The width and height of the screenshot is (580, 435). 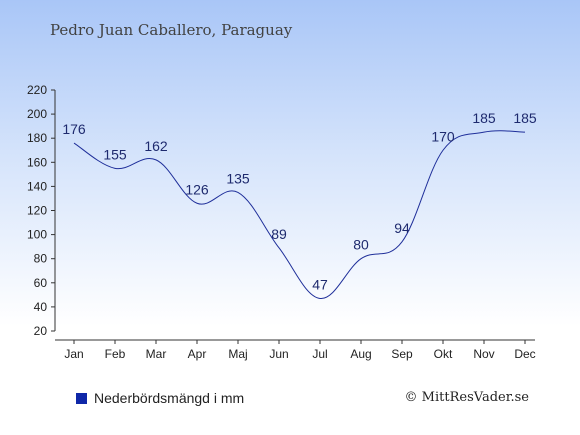 What do you see at coordinates (156, 146) in the screenshot?
I see `data-label: 162` at bounding box center [156, 146].